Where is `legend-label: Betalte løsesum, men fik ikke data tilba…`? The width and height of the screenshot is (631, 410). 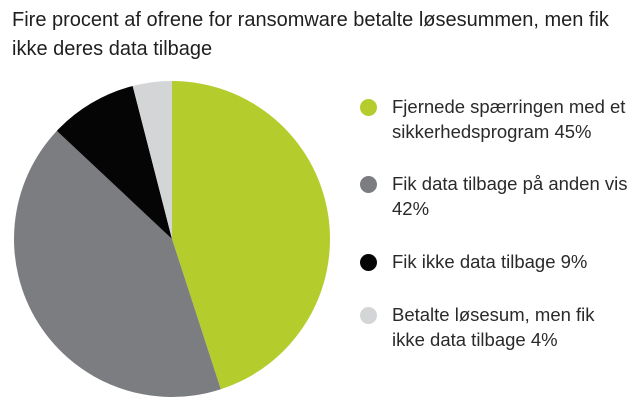 legend-label: Betalte løsesum, men fik ikke data tilba… is located at coordinates (493, 327).